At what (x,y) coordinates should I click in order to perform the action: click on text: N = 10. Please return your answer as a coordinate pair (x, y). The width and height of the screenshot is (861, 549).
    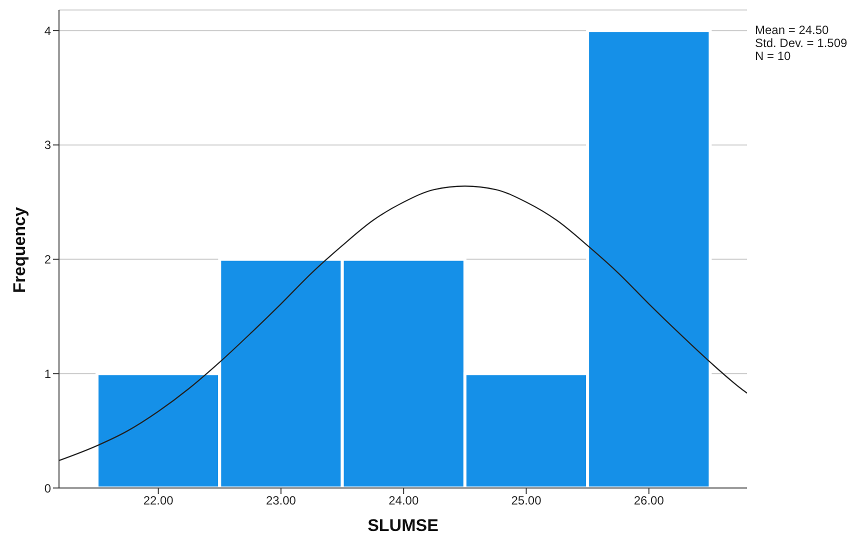
    Looking at the image, I should click on (773, 56).